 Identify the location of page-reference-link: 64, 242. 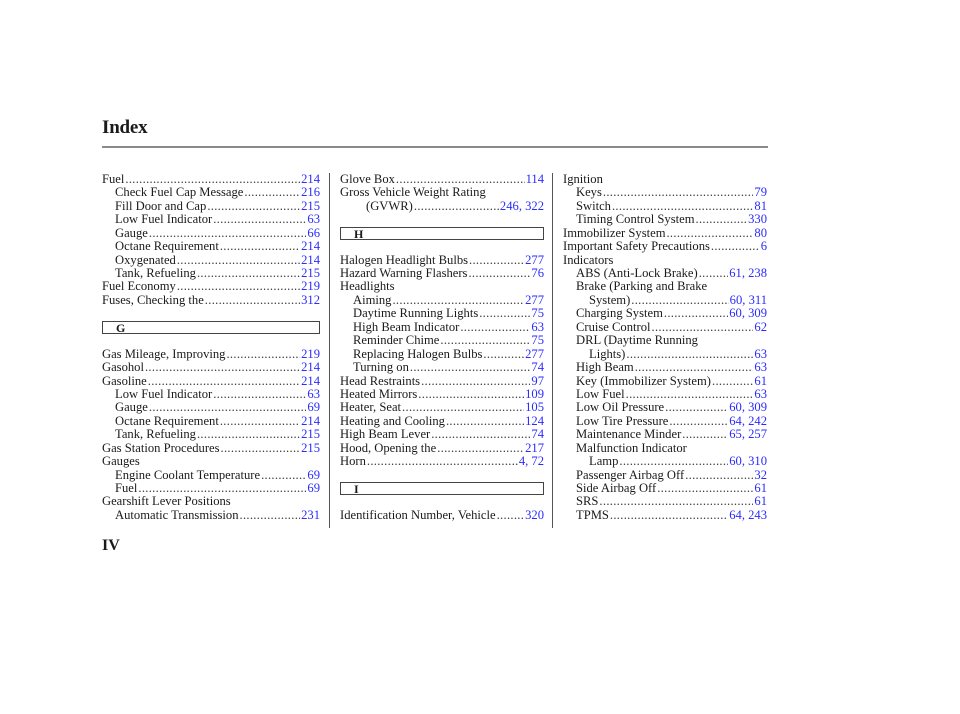
(748, 420).